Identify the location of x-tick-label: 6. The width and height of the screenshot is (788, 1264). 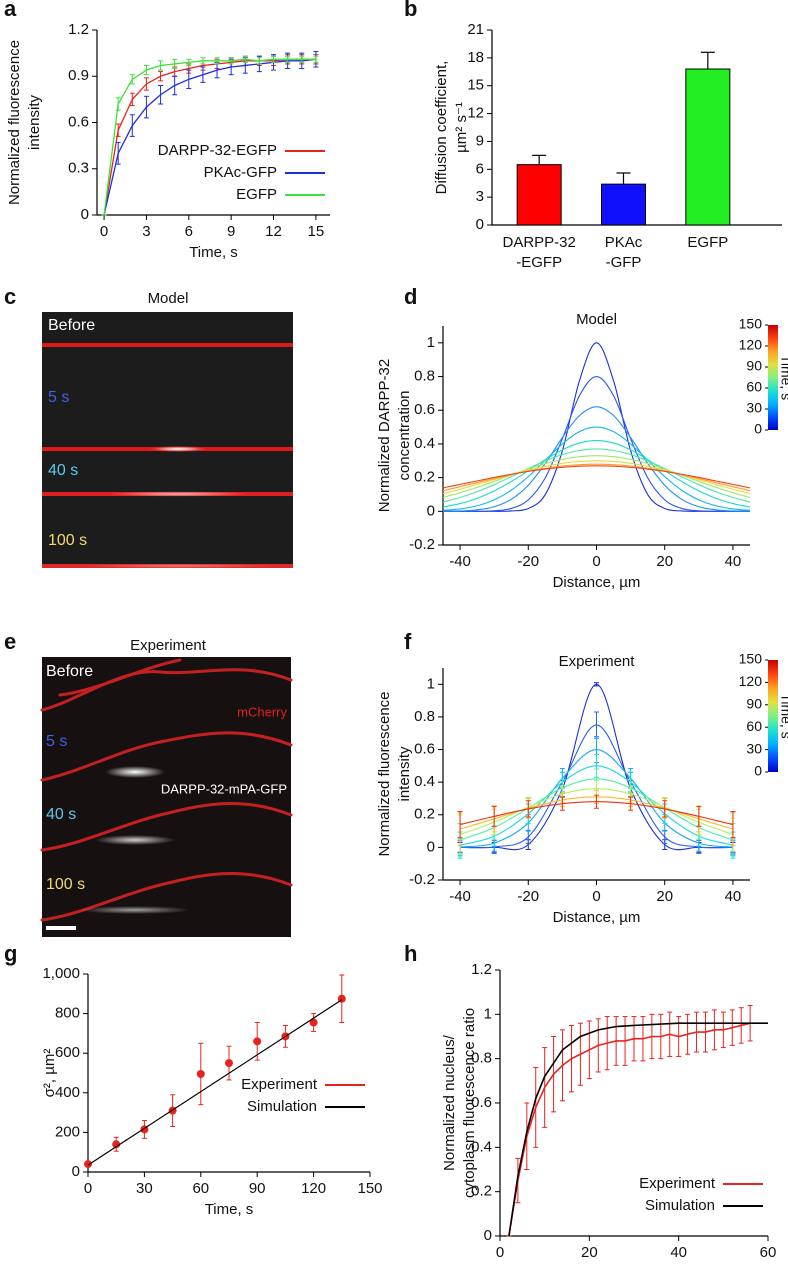
(189, 231).